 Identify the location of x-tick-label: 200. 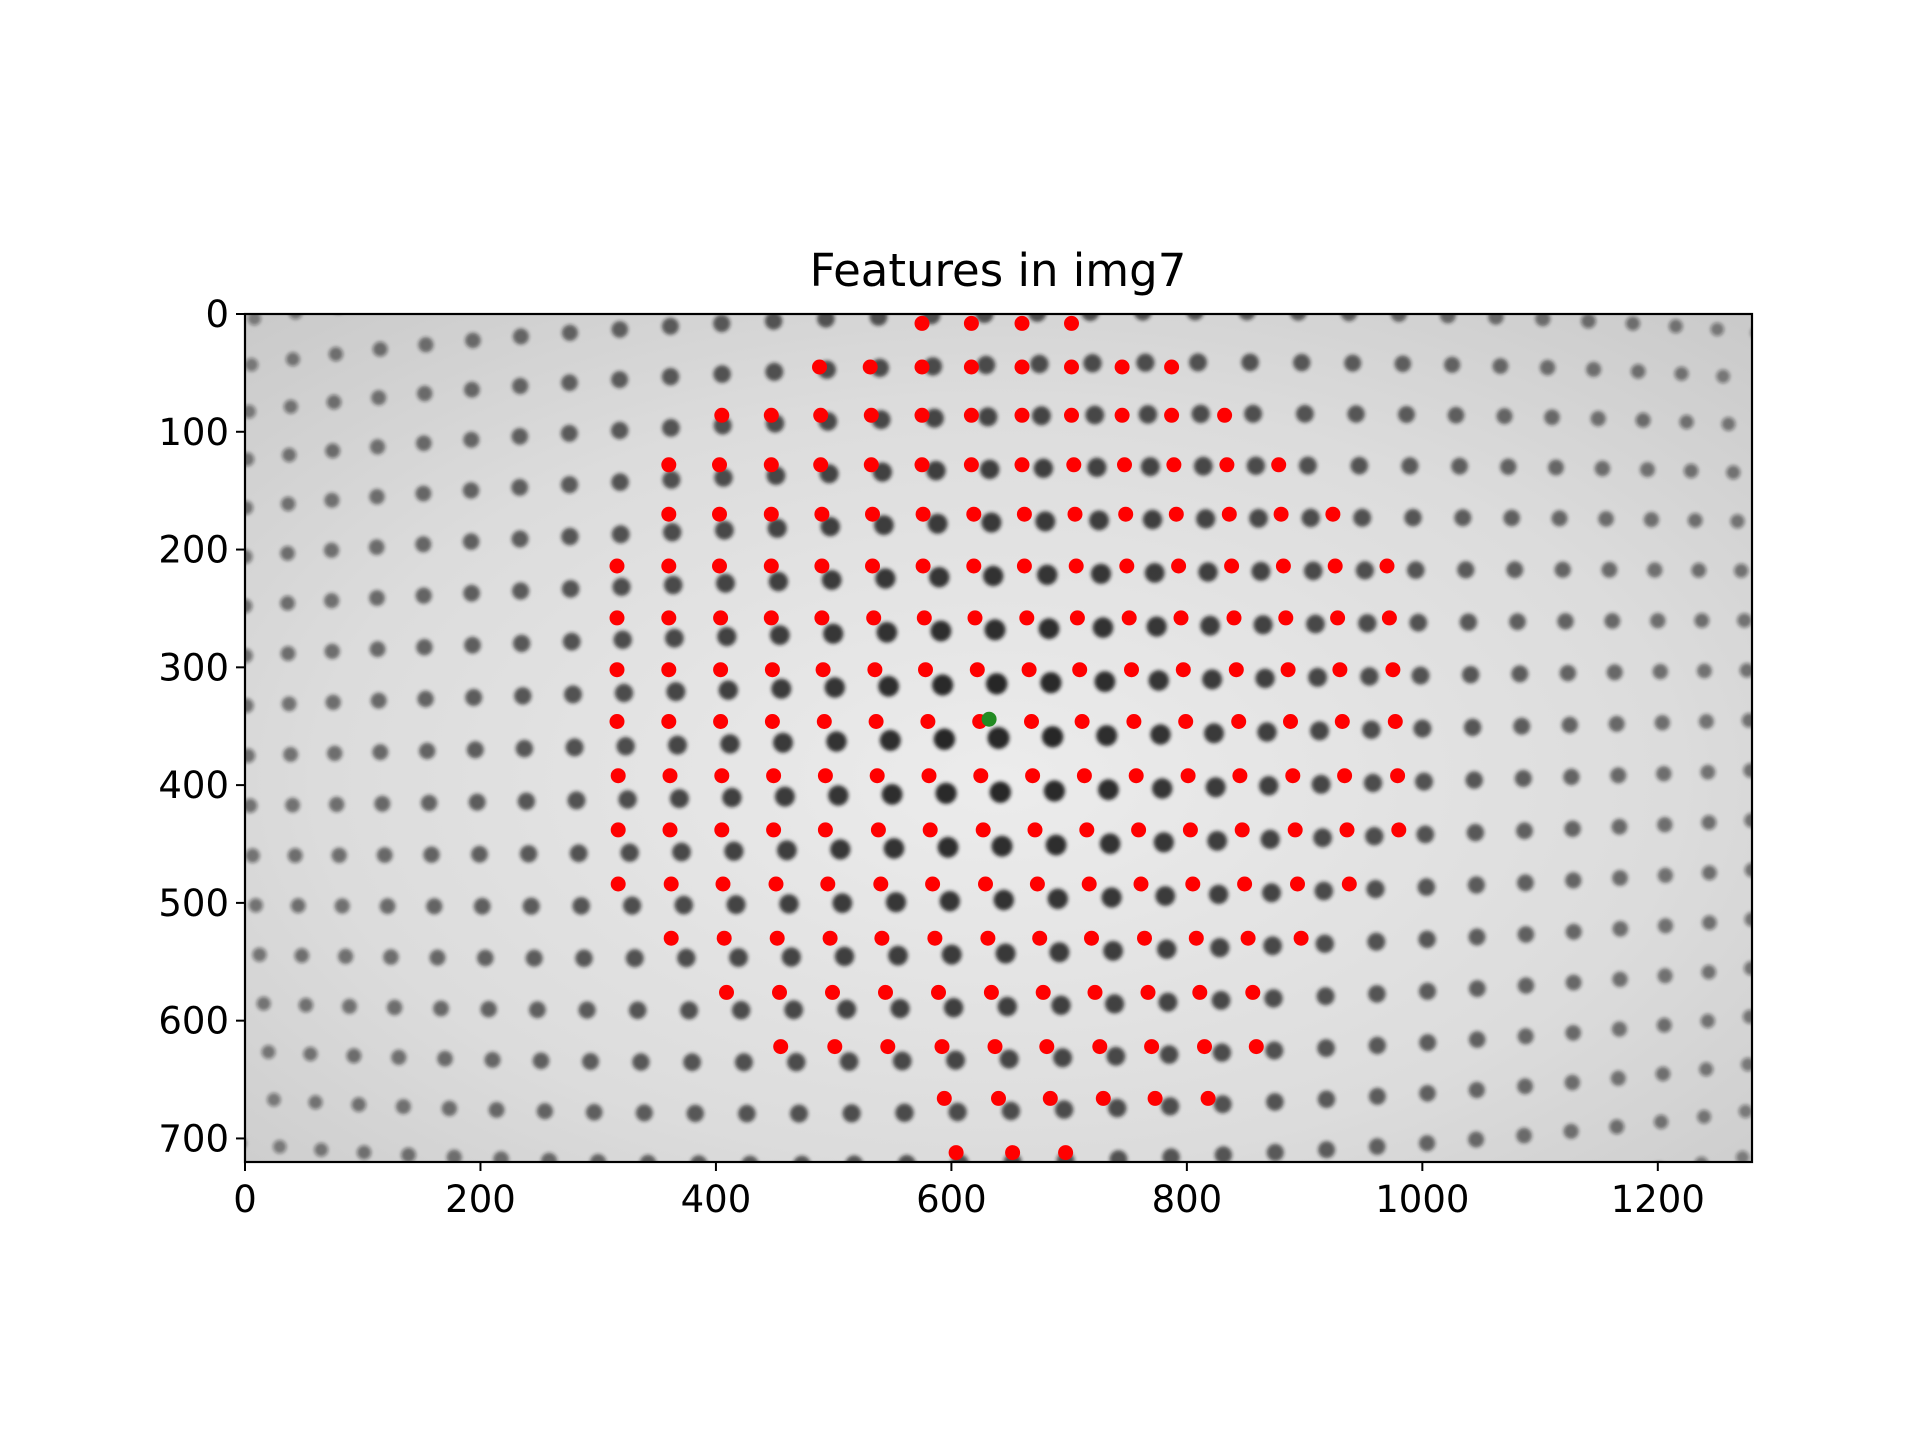
(480, 1199).